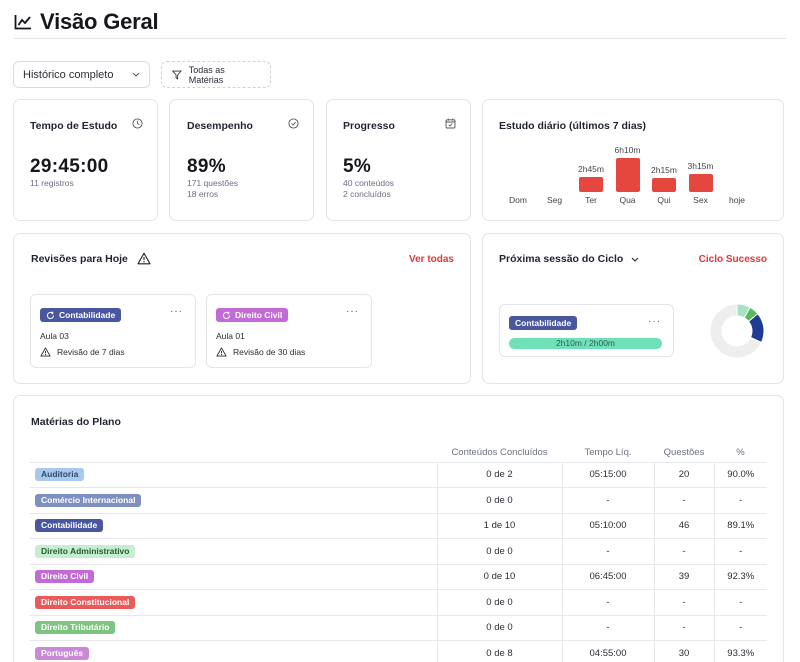  What do you see at coordinates (79, 258) in the screenshot?
I see `reviews-title: Revisões para Hoje` at bounding box center [79, 258].